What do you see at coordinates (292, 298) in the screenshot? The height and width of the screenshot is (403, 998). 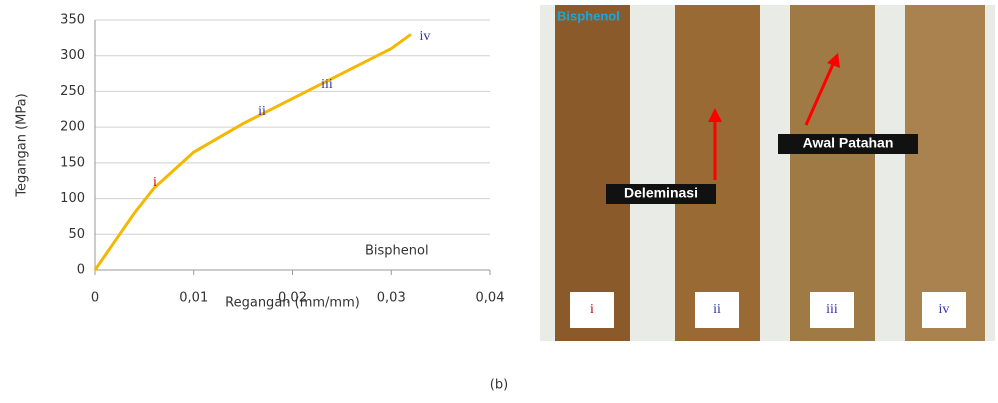 I see `x-tick-label: 0,02` at bounding box center [292, 298].